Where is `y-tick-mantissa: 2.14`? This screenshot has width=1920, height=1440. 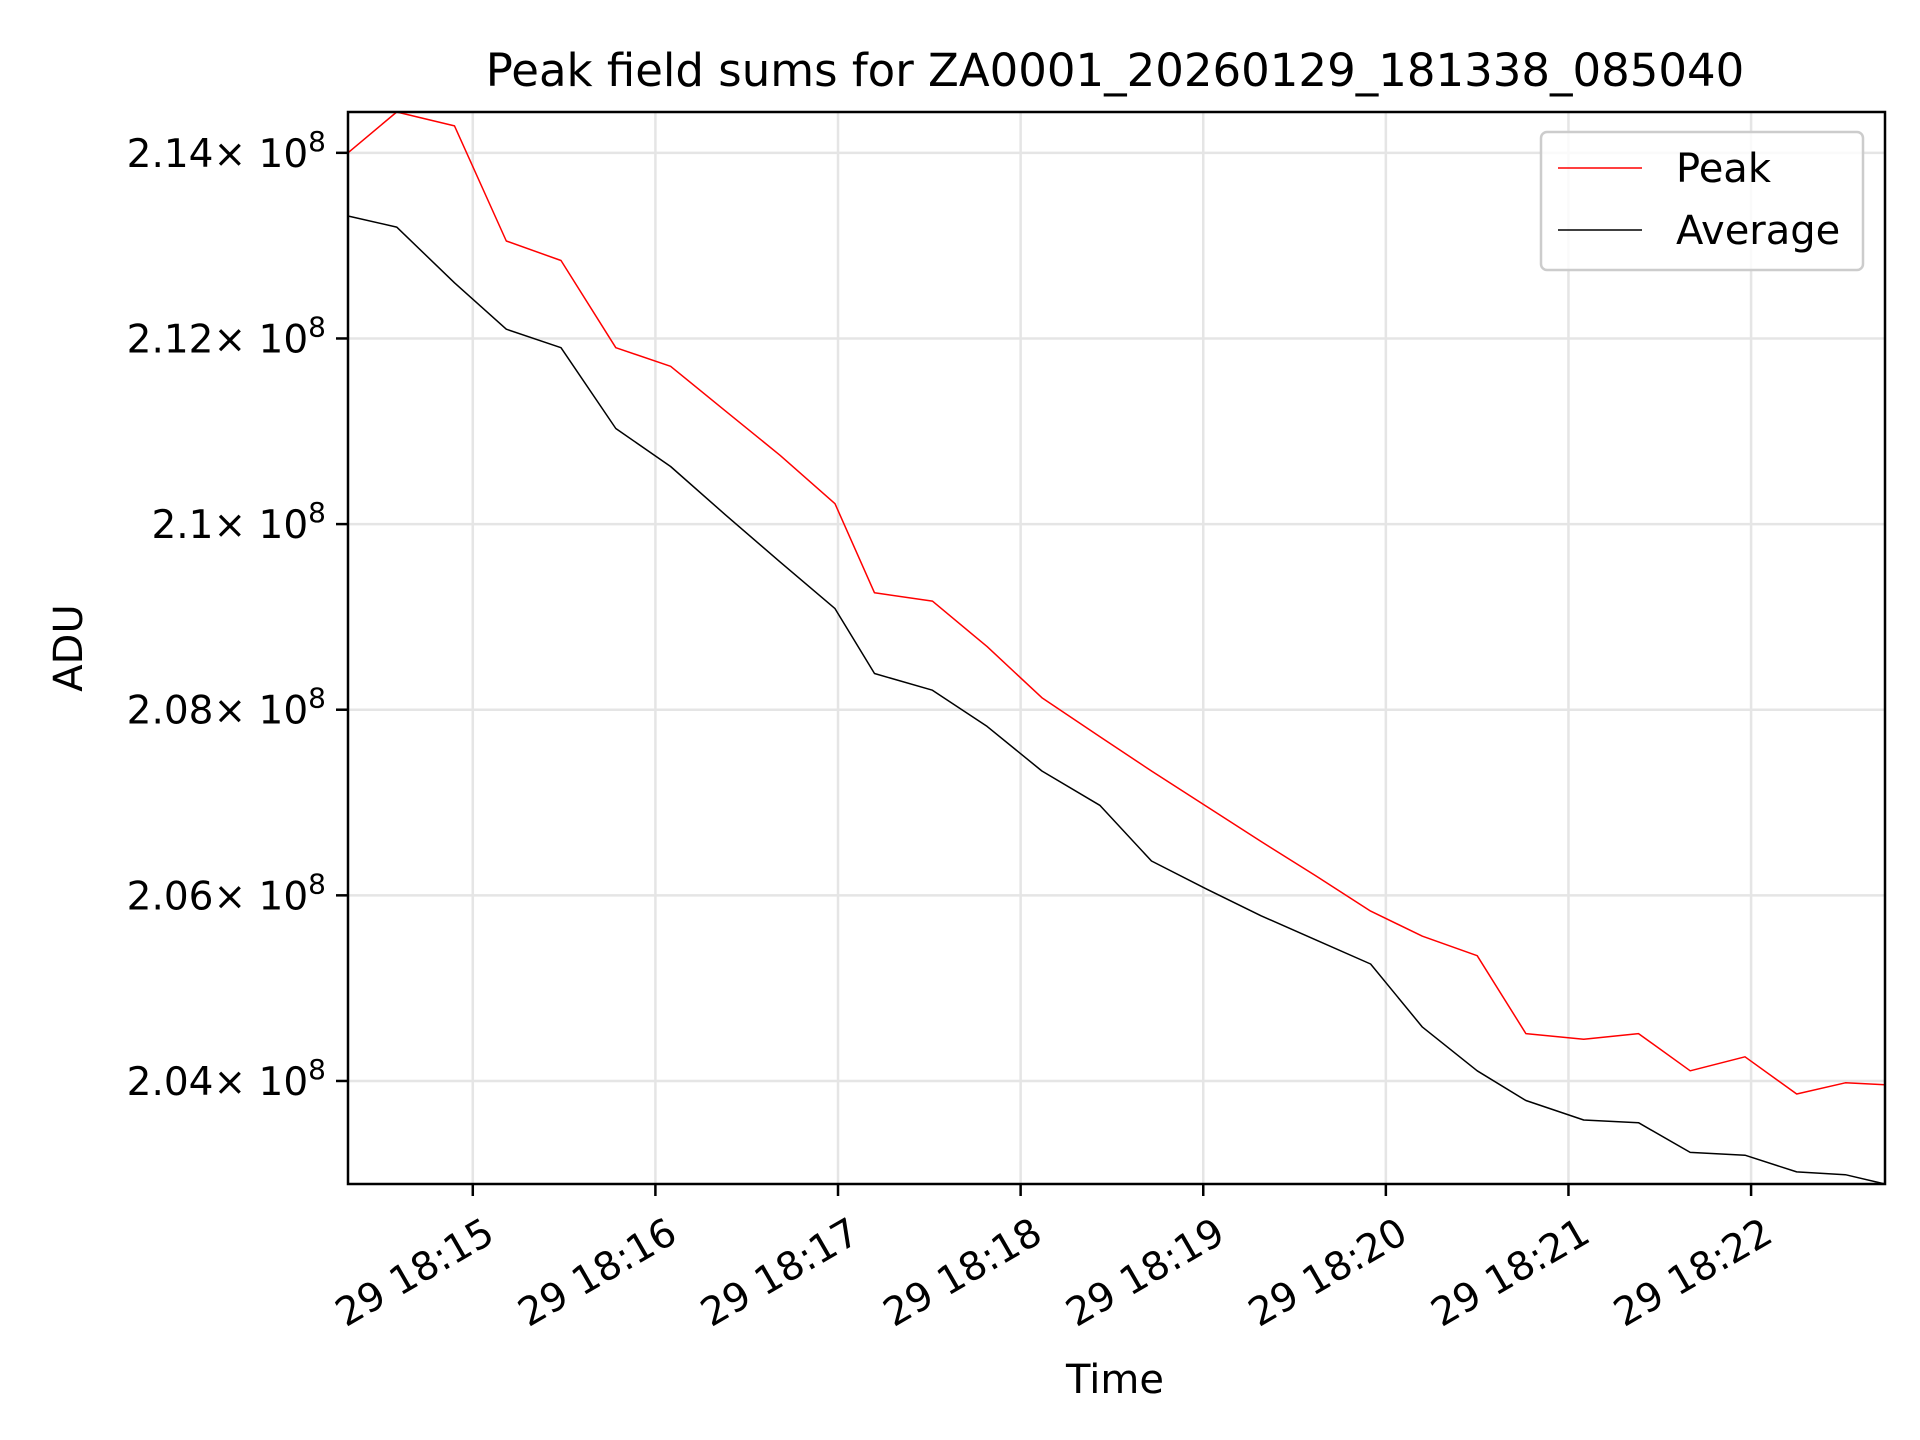
y-tick-mantissa: 2.14 is located at coordinates (170, 154).